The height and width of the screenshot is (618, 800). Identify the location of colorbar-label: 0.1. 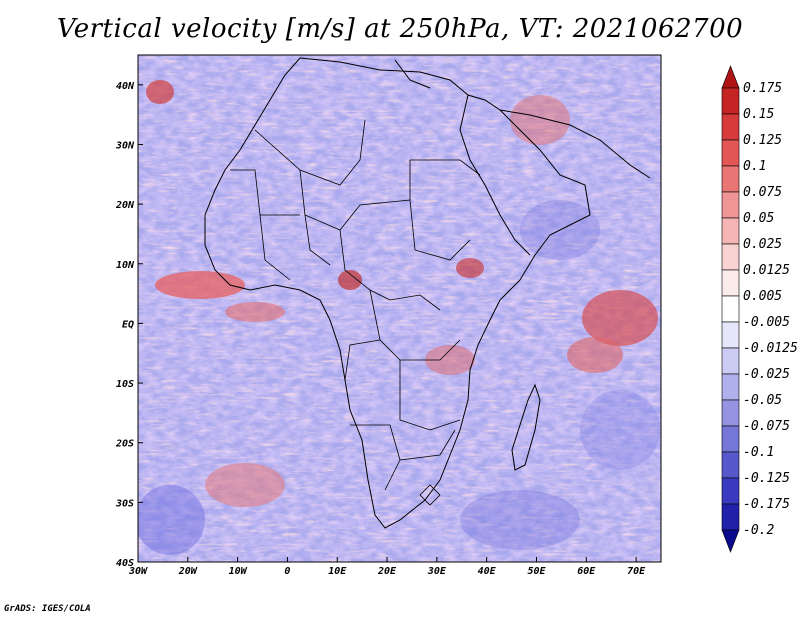
(754, 166).